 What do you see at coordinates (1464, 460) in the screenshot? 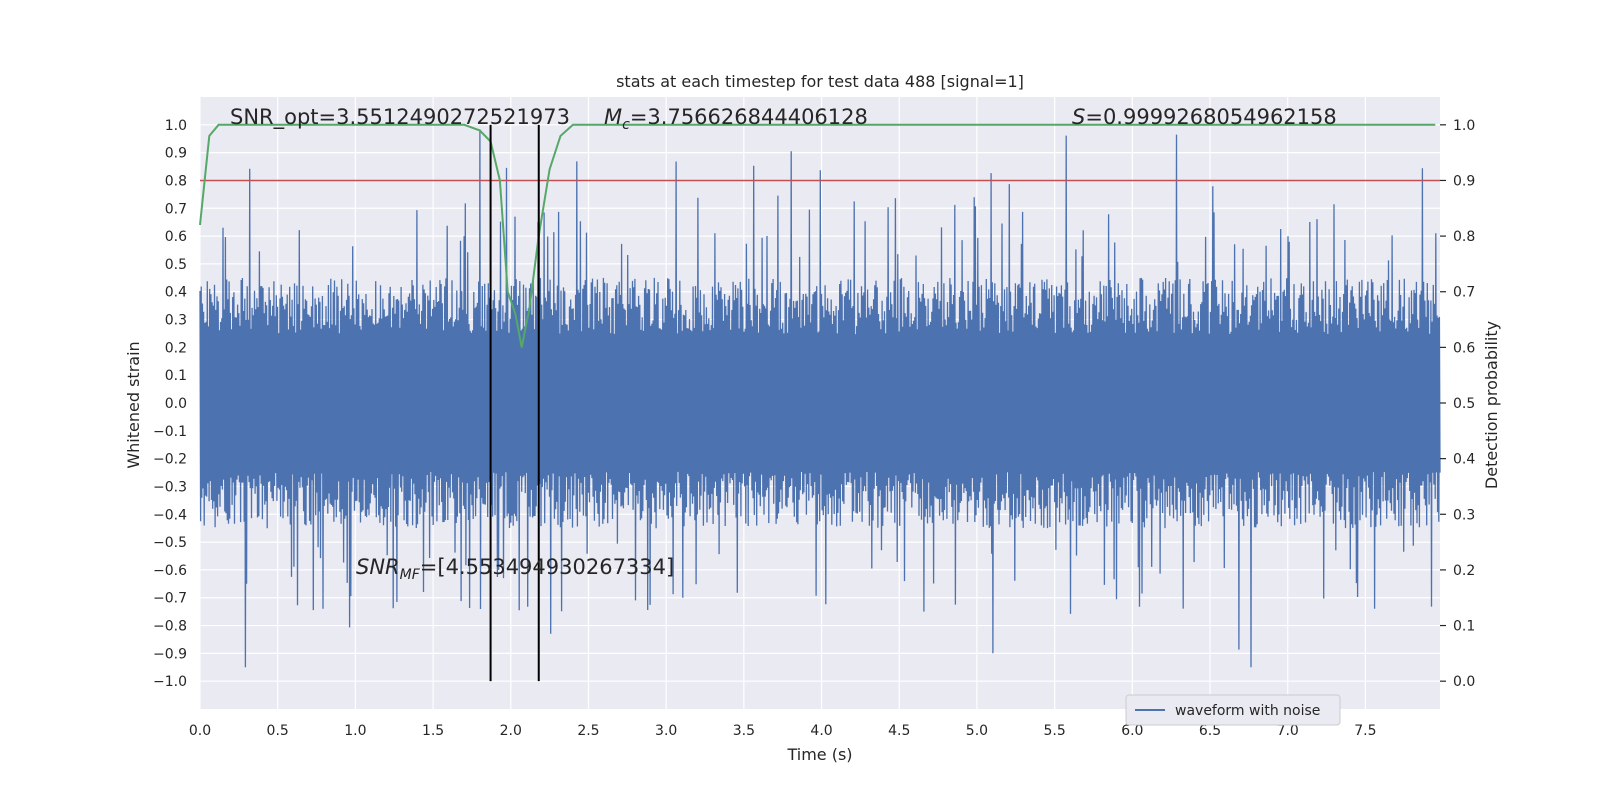
I see `y-right-tick-label: 0.4` at bounding box center [1464, 460].